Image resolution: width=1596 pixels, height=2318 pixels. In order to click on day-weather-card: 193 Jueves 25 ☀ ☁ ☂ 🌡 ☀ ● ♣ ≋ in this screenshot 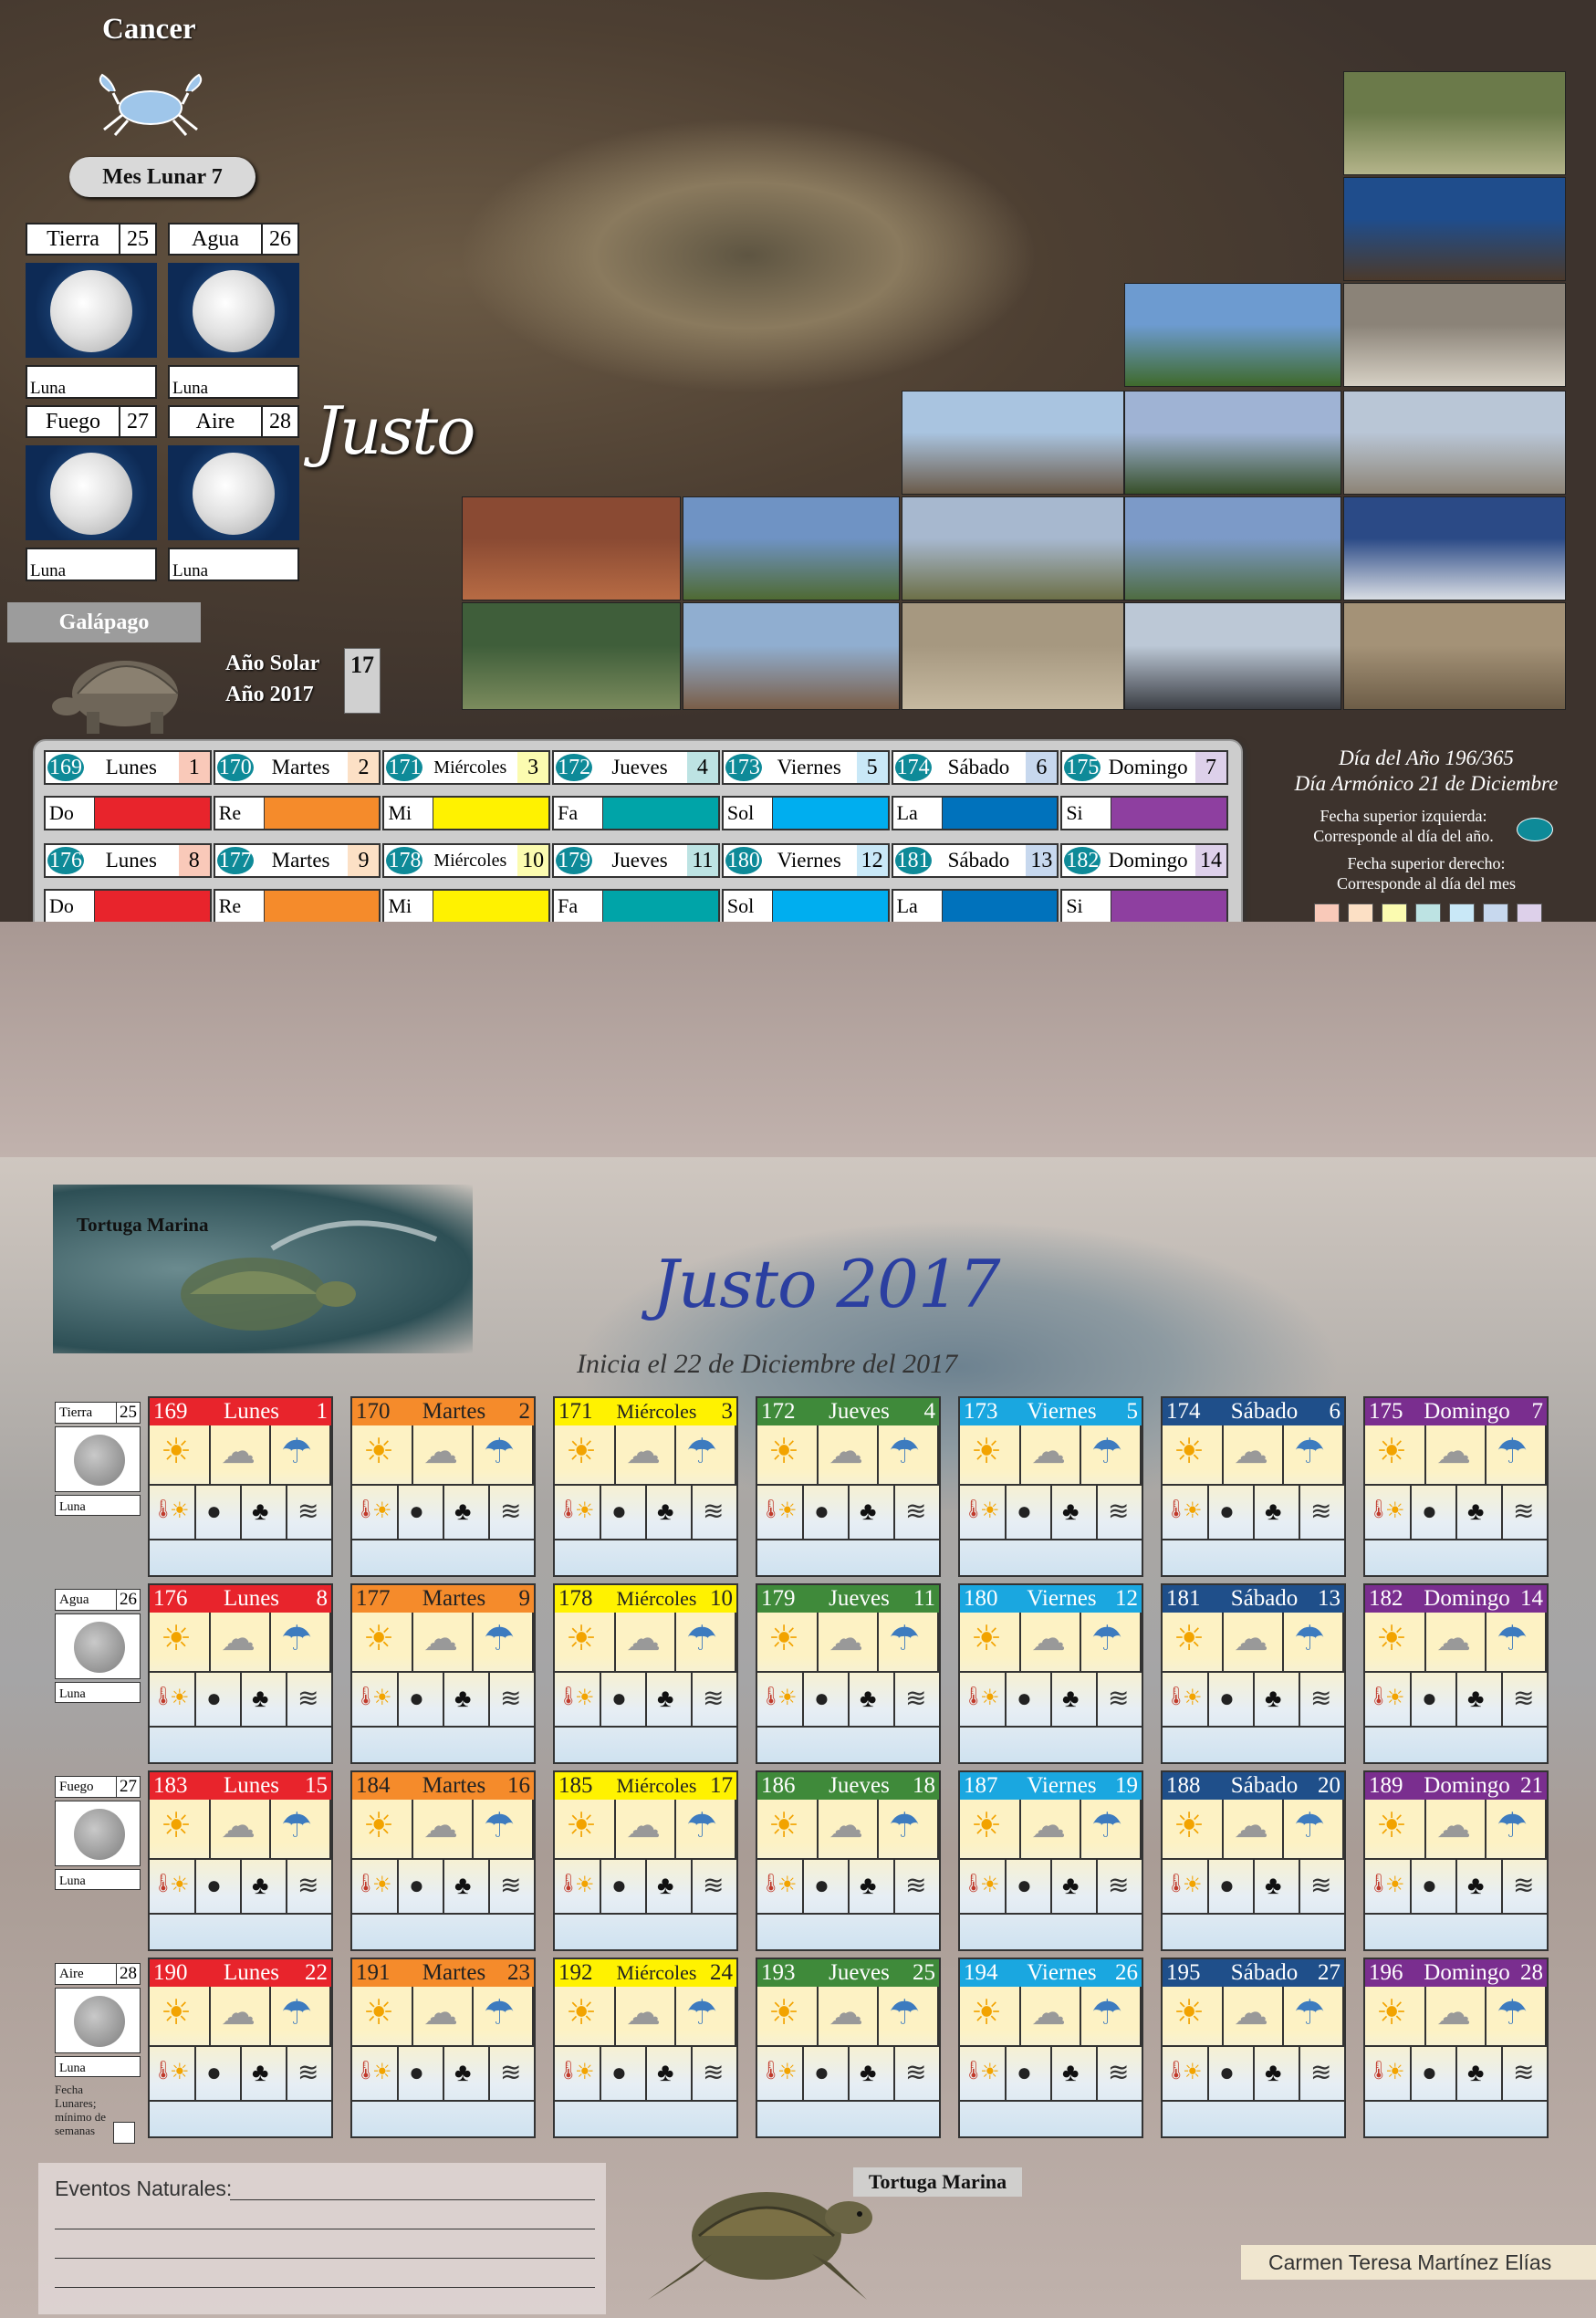, I will do `click(849, 2048)`.